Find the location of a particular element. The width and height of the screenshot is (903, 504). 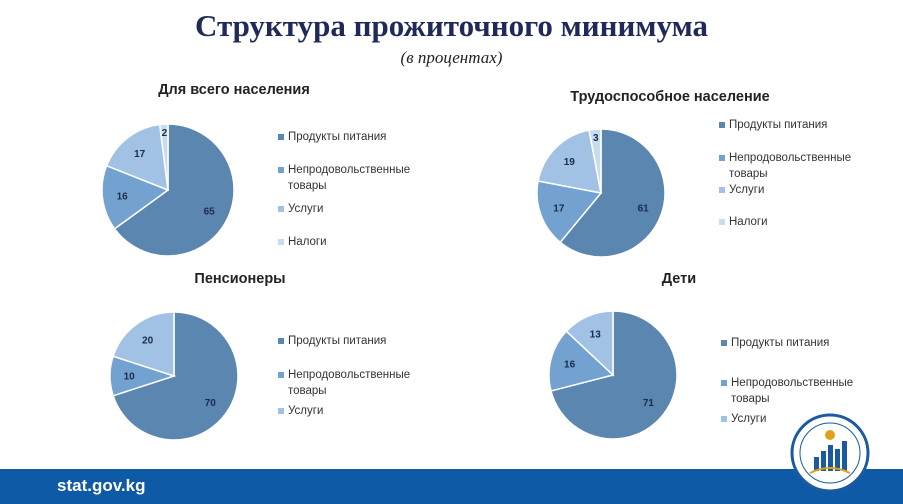

data-label-food: 61 is located at coordinates (644, 209).